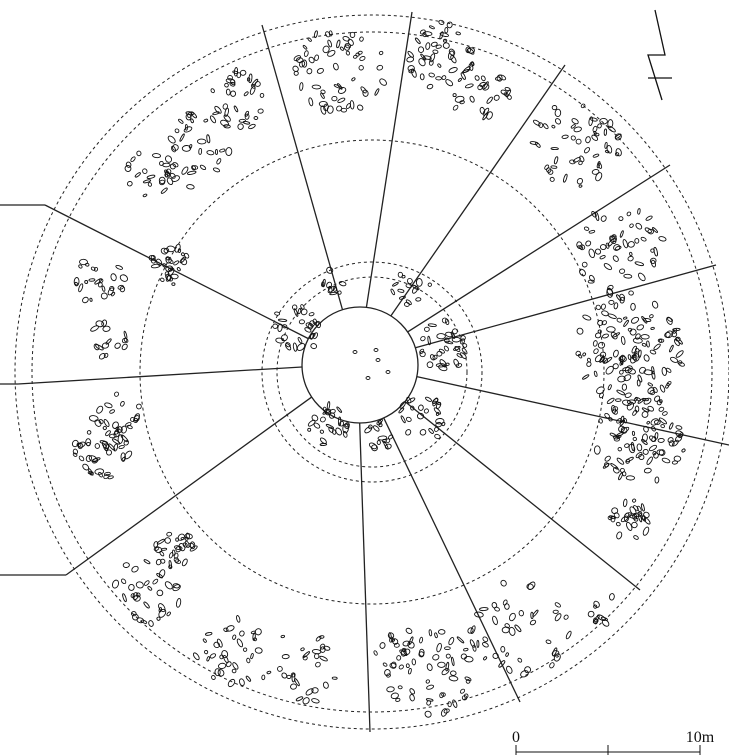 The height and width of the screenshot is (755, 729). I want to click on scale-end: 10m, so click(700, 737).